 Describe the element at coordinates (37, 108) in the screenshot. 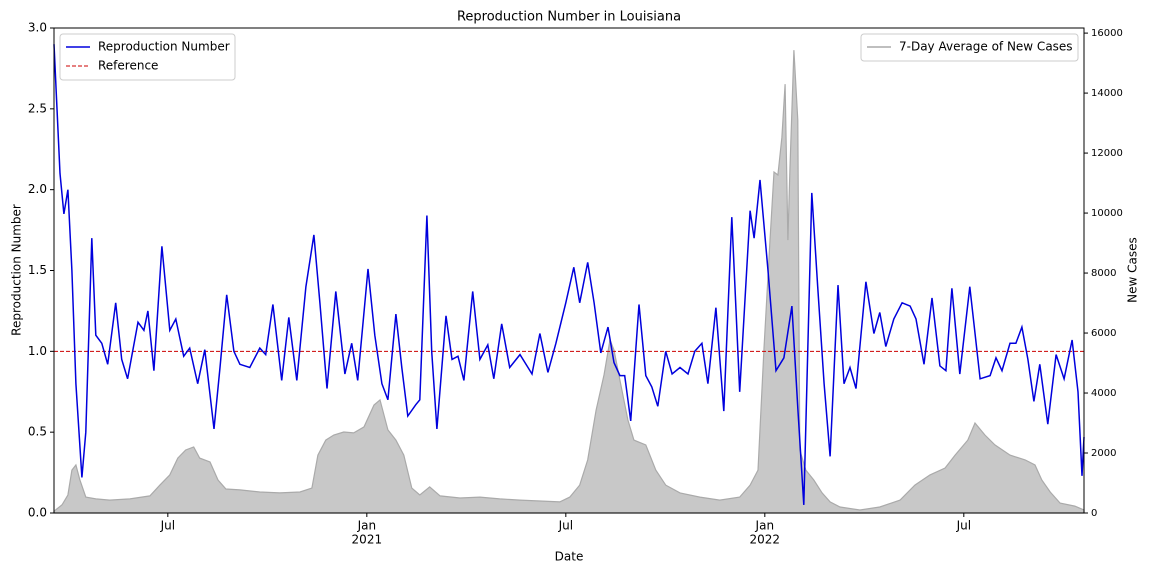

I see `y-tick-label: 2.5` at that location.